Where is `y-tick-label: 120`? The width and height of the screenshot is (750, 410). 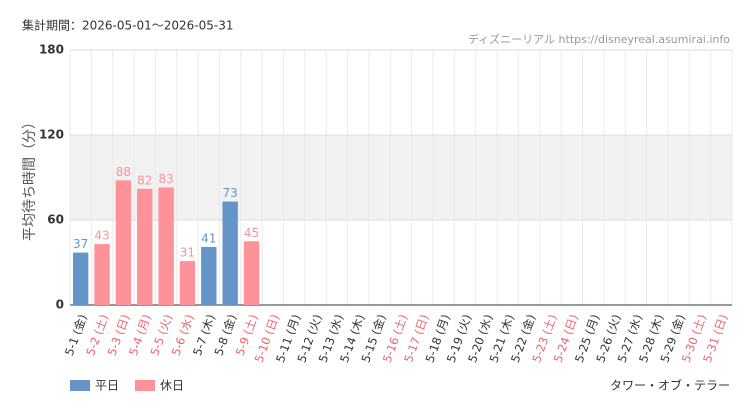
y-tick-label: 120 is located at coordinates (51, 135).